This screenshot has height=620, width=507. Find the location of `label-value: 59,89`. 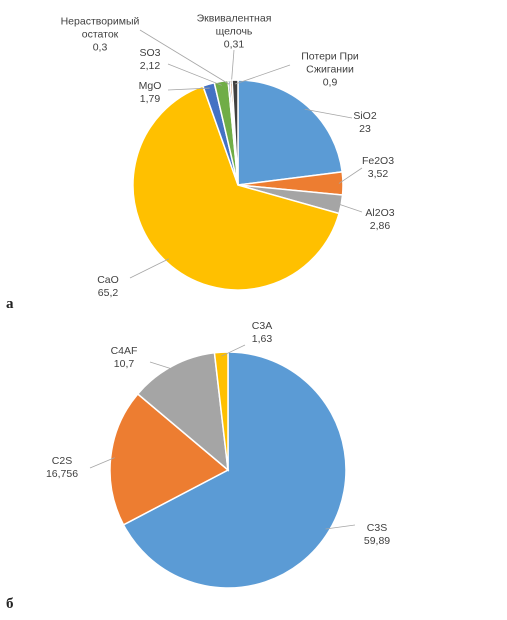

label-value: 59,89 is located at coordinates (377, 541).